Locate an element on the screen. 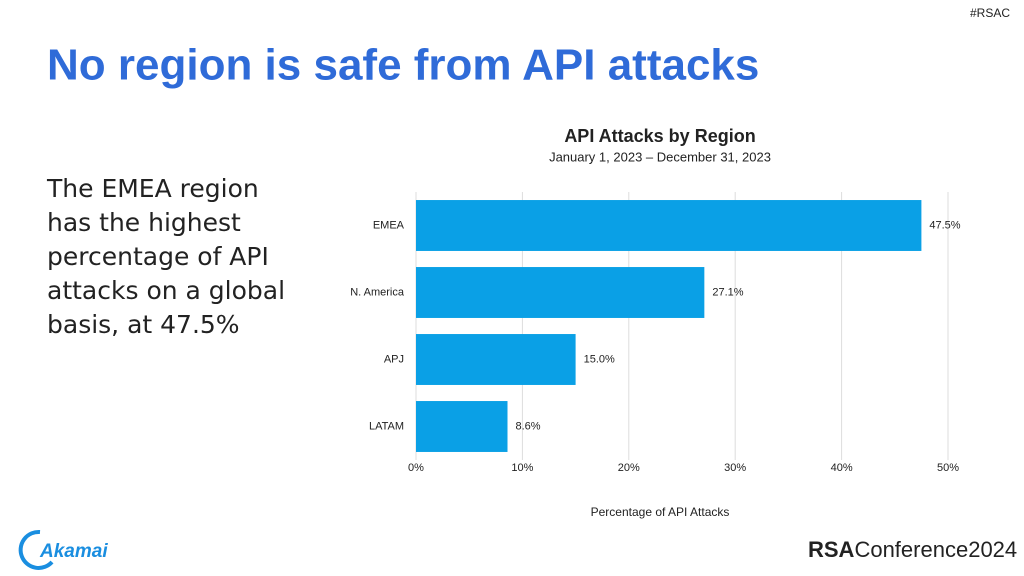 This screenshot has width=1024, height=576. x-tick-label: 0% is located at coordinates (416, 468).